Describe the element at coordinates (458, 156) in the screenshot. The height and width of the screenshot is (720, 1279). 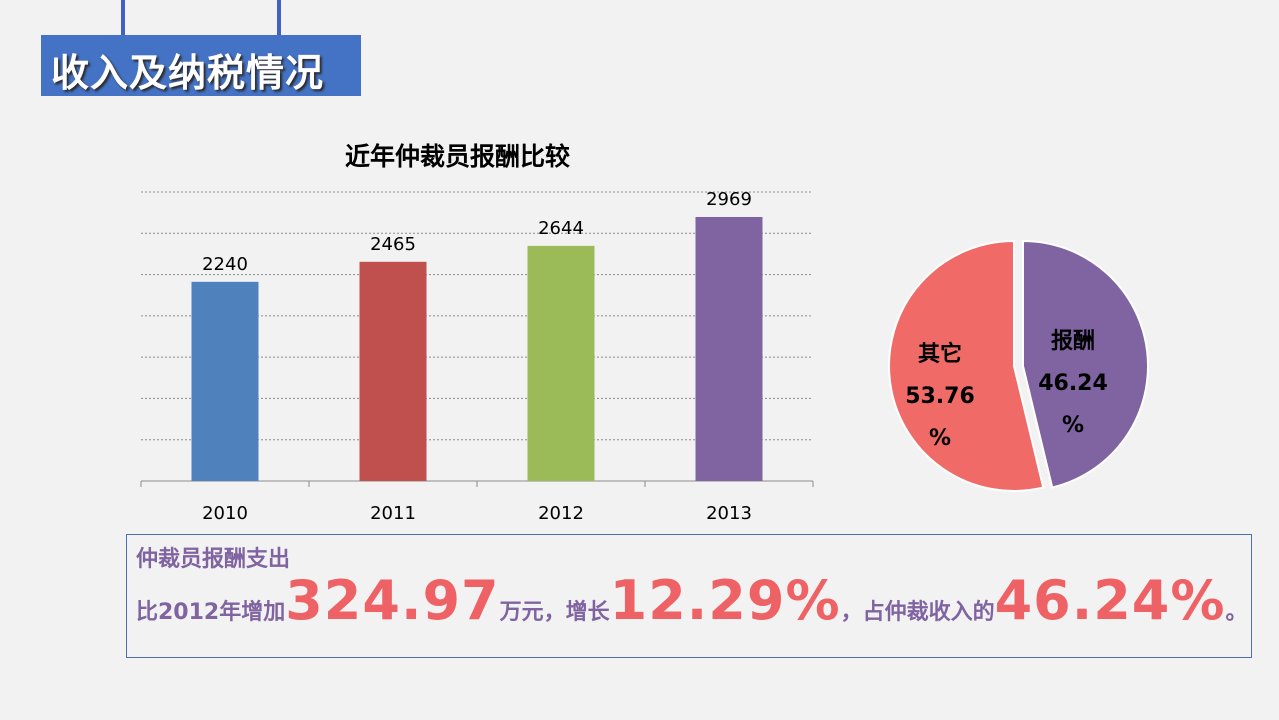
I see `bar-chart-title: 近年仲裁员报酬比较` at that location.